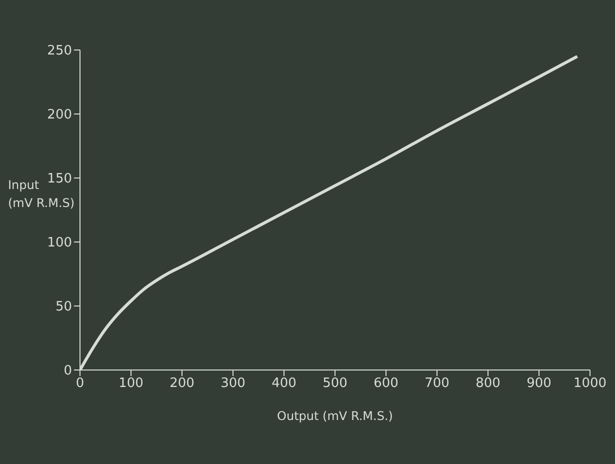 The height and width of the screenshot is (464, 615). Describe the element at coordinates (63, 307) in the screenshot. I see `y-tick-label: 50` at that location.